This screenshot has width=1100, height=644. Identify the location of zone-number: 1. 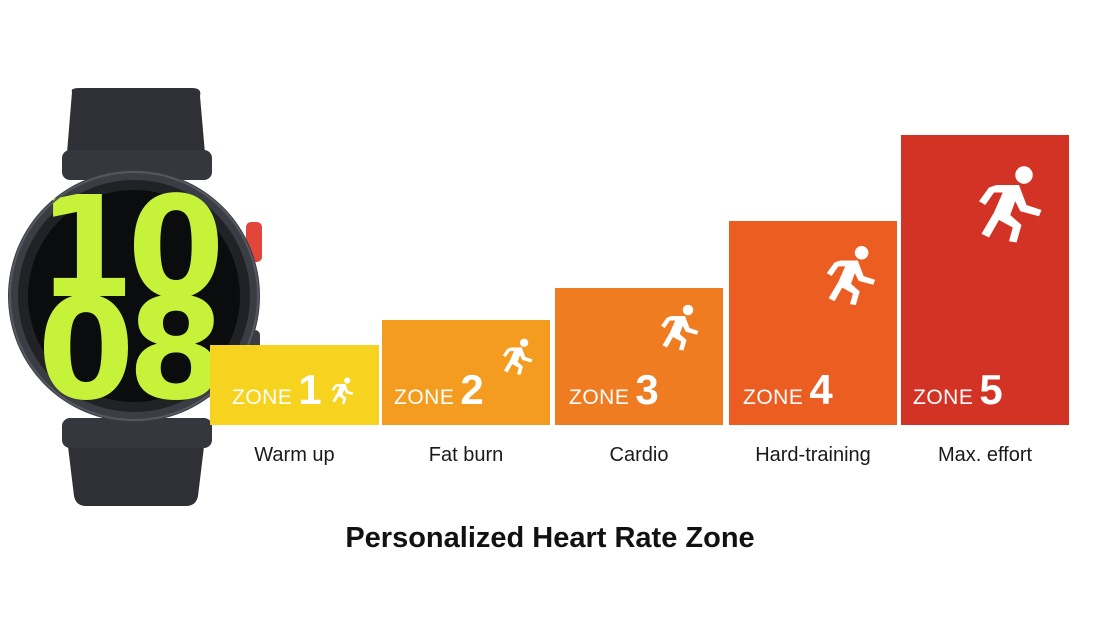
(310, 389).